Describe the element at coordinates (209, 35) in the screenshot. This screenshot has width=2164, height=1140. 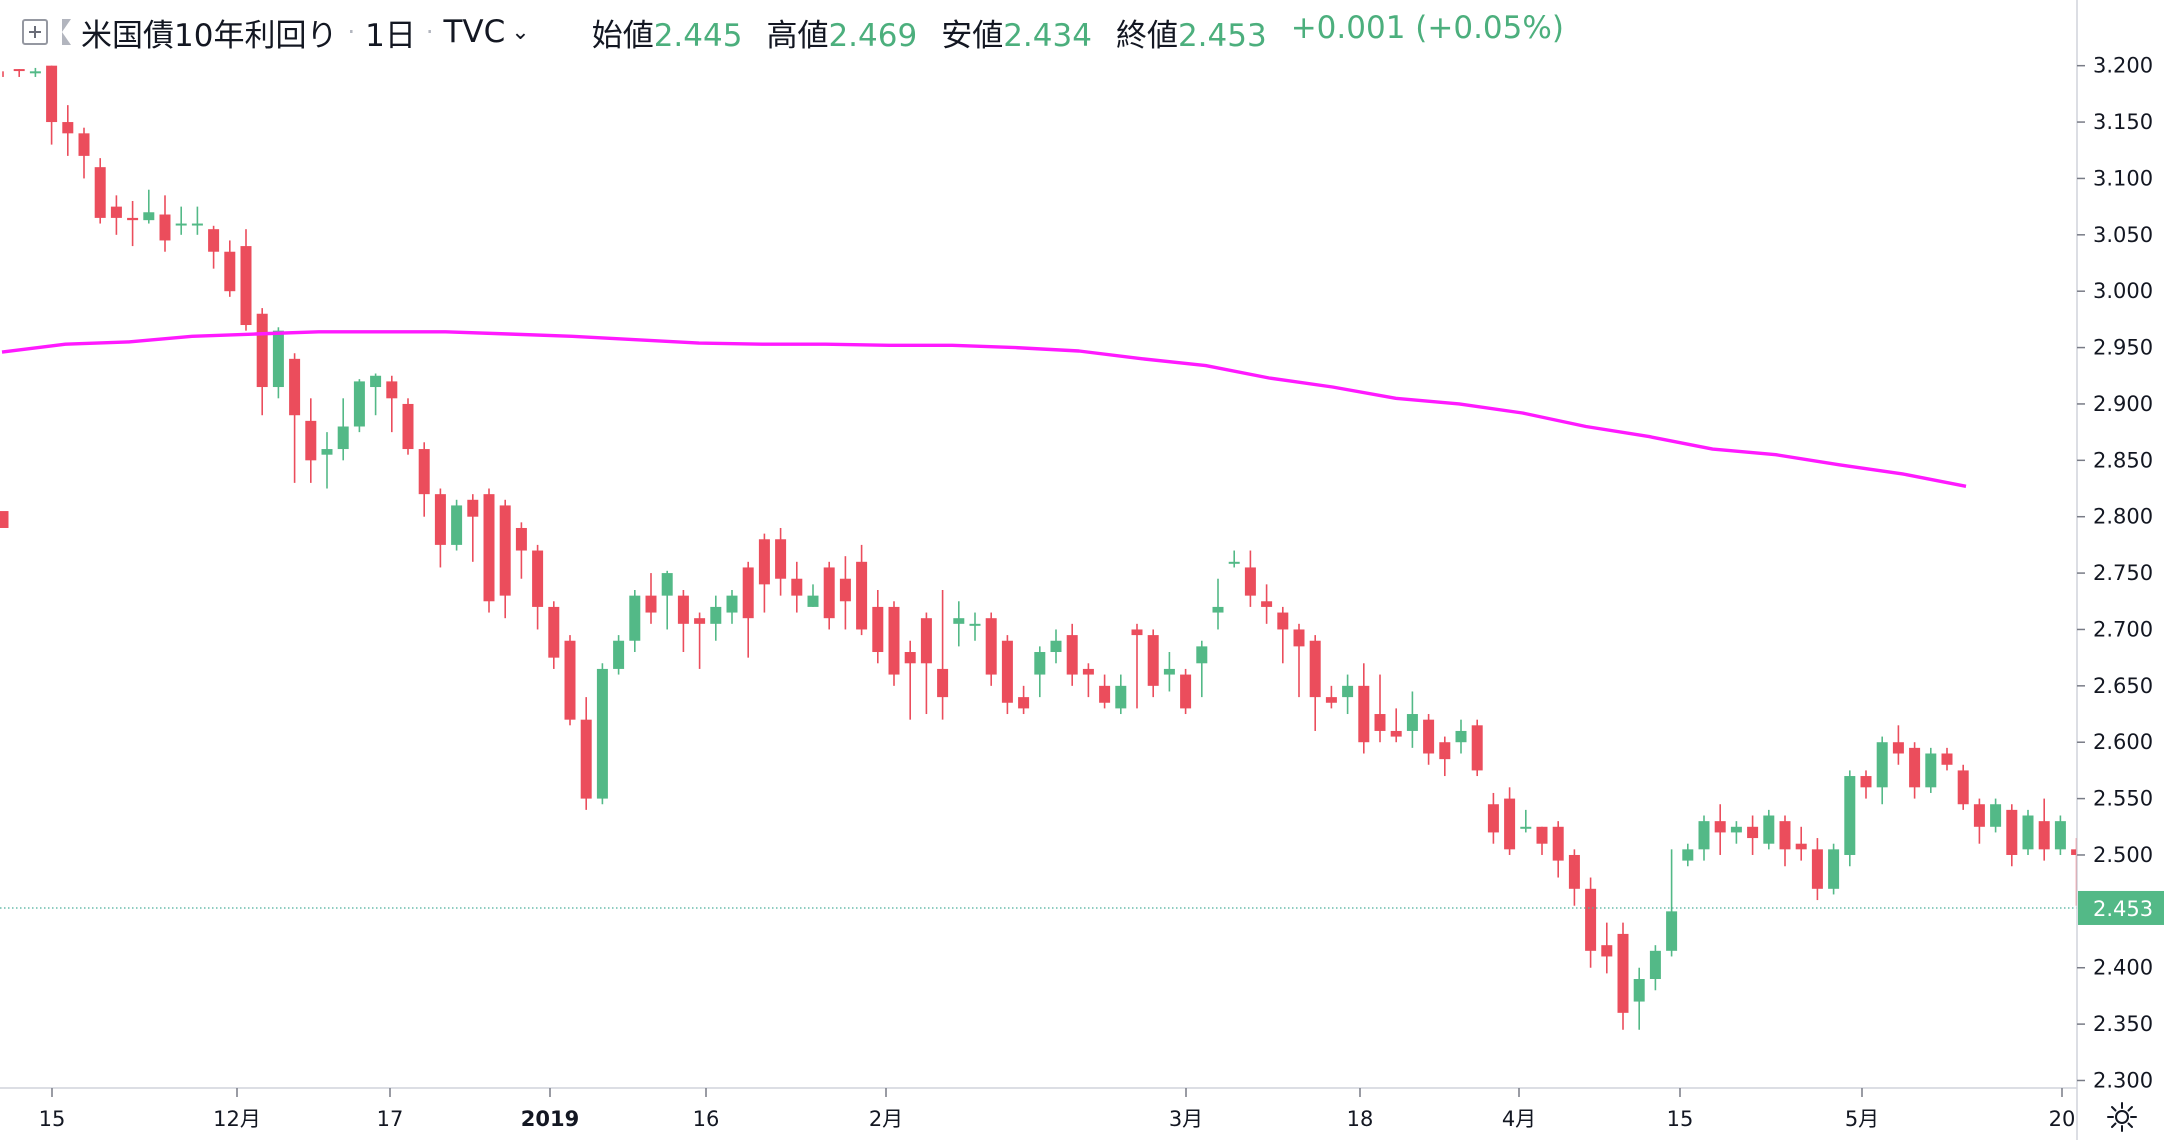
I see `symbol-title: 米国債10年利回り` at that location.